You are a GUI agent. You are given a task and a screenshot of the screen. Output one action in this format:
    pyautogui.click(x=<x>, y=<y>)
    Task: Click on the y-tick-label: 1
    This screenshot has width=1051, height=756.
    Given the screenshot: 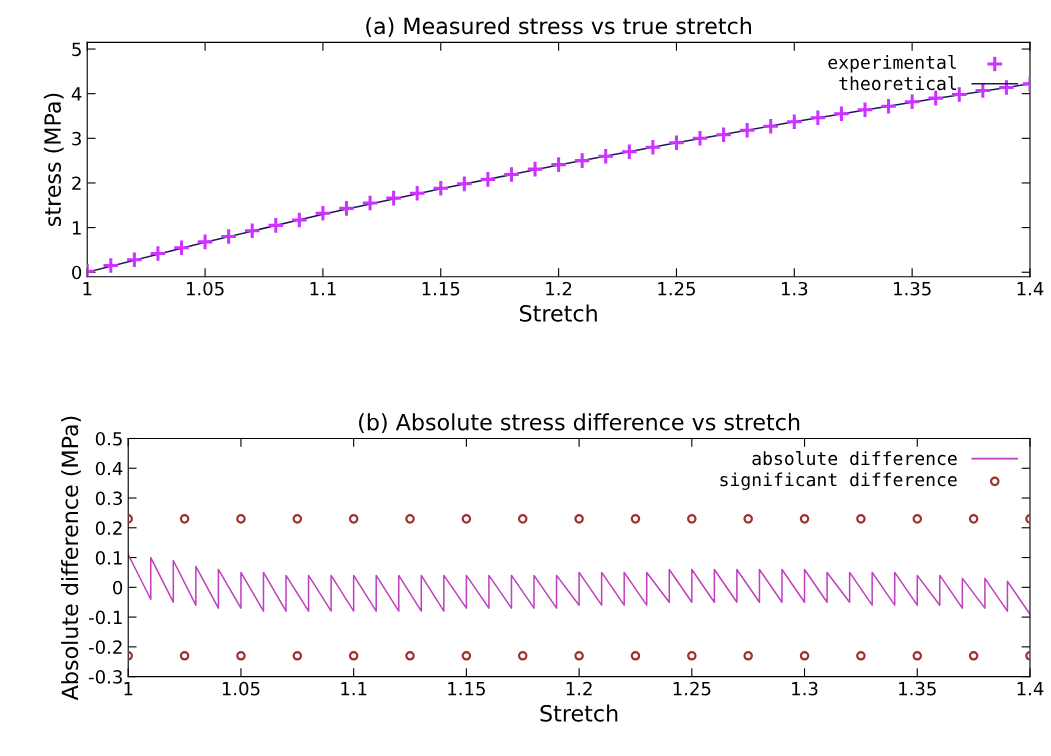 What is the action you would take?
    pyautogui.click(x=76, y=228)
    